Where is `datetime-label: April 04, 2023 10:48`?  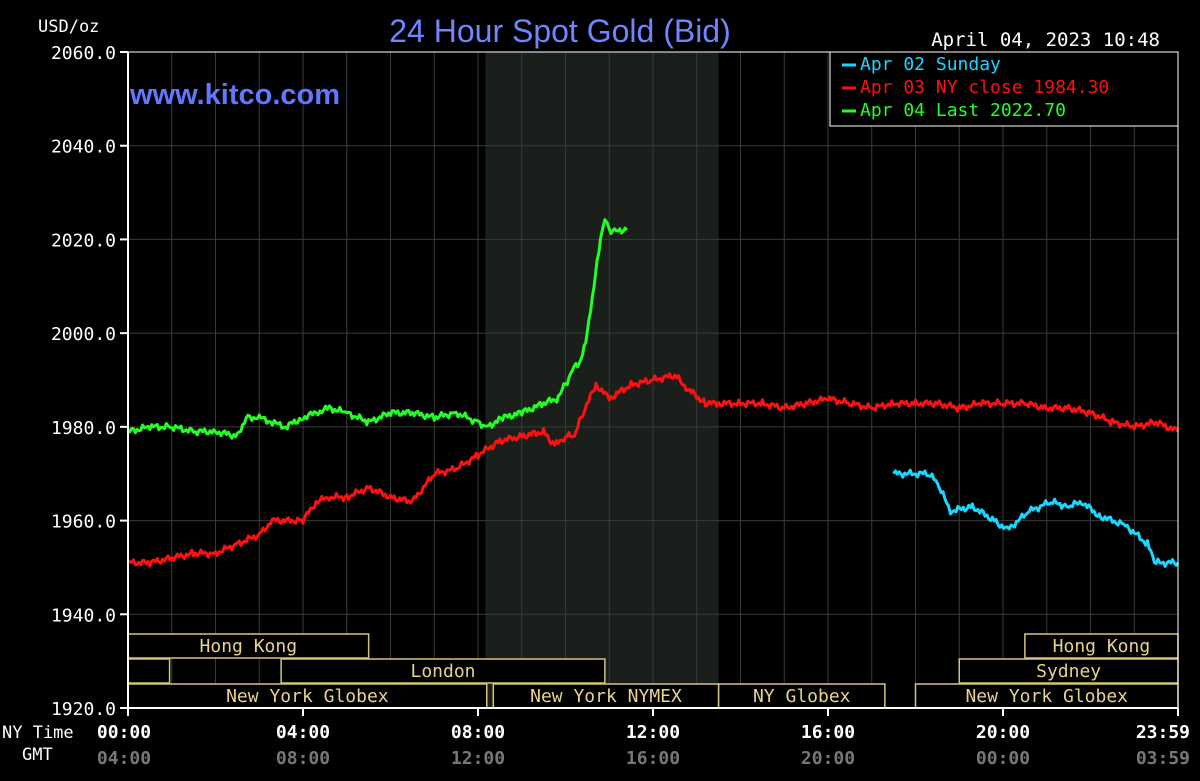 datetime-label: April 04, 2023 10:48 is located at coordinates (1045, 40).